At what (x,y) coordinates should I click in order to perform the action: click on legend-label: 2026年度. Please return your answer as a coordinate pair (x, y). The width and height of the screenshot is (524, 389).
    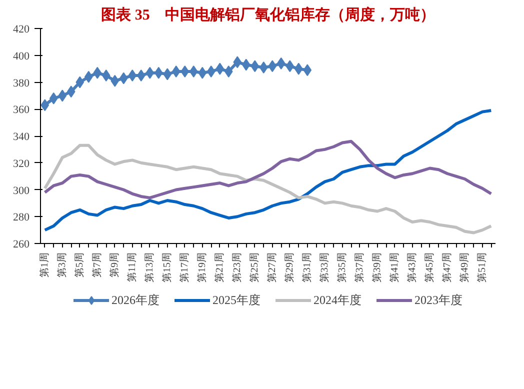
    Looking at the image, I should click on (136, 300).